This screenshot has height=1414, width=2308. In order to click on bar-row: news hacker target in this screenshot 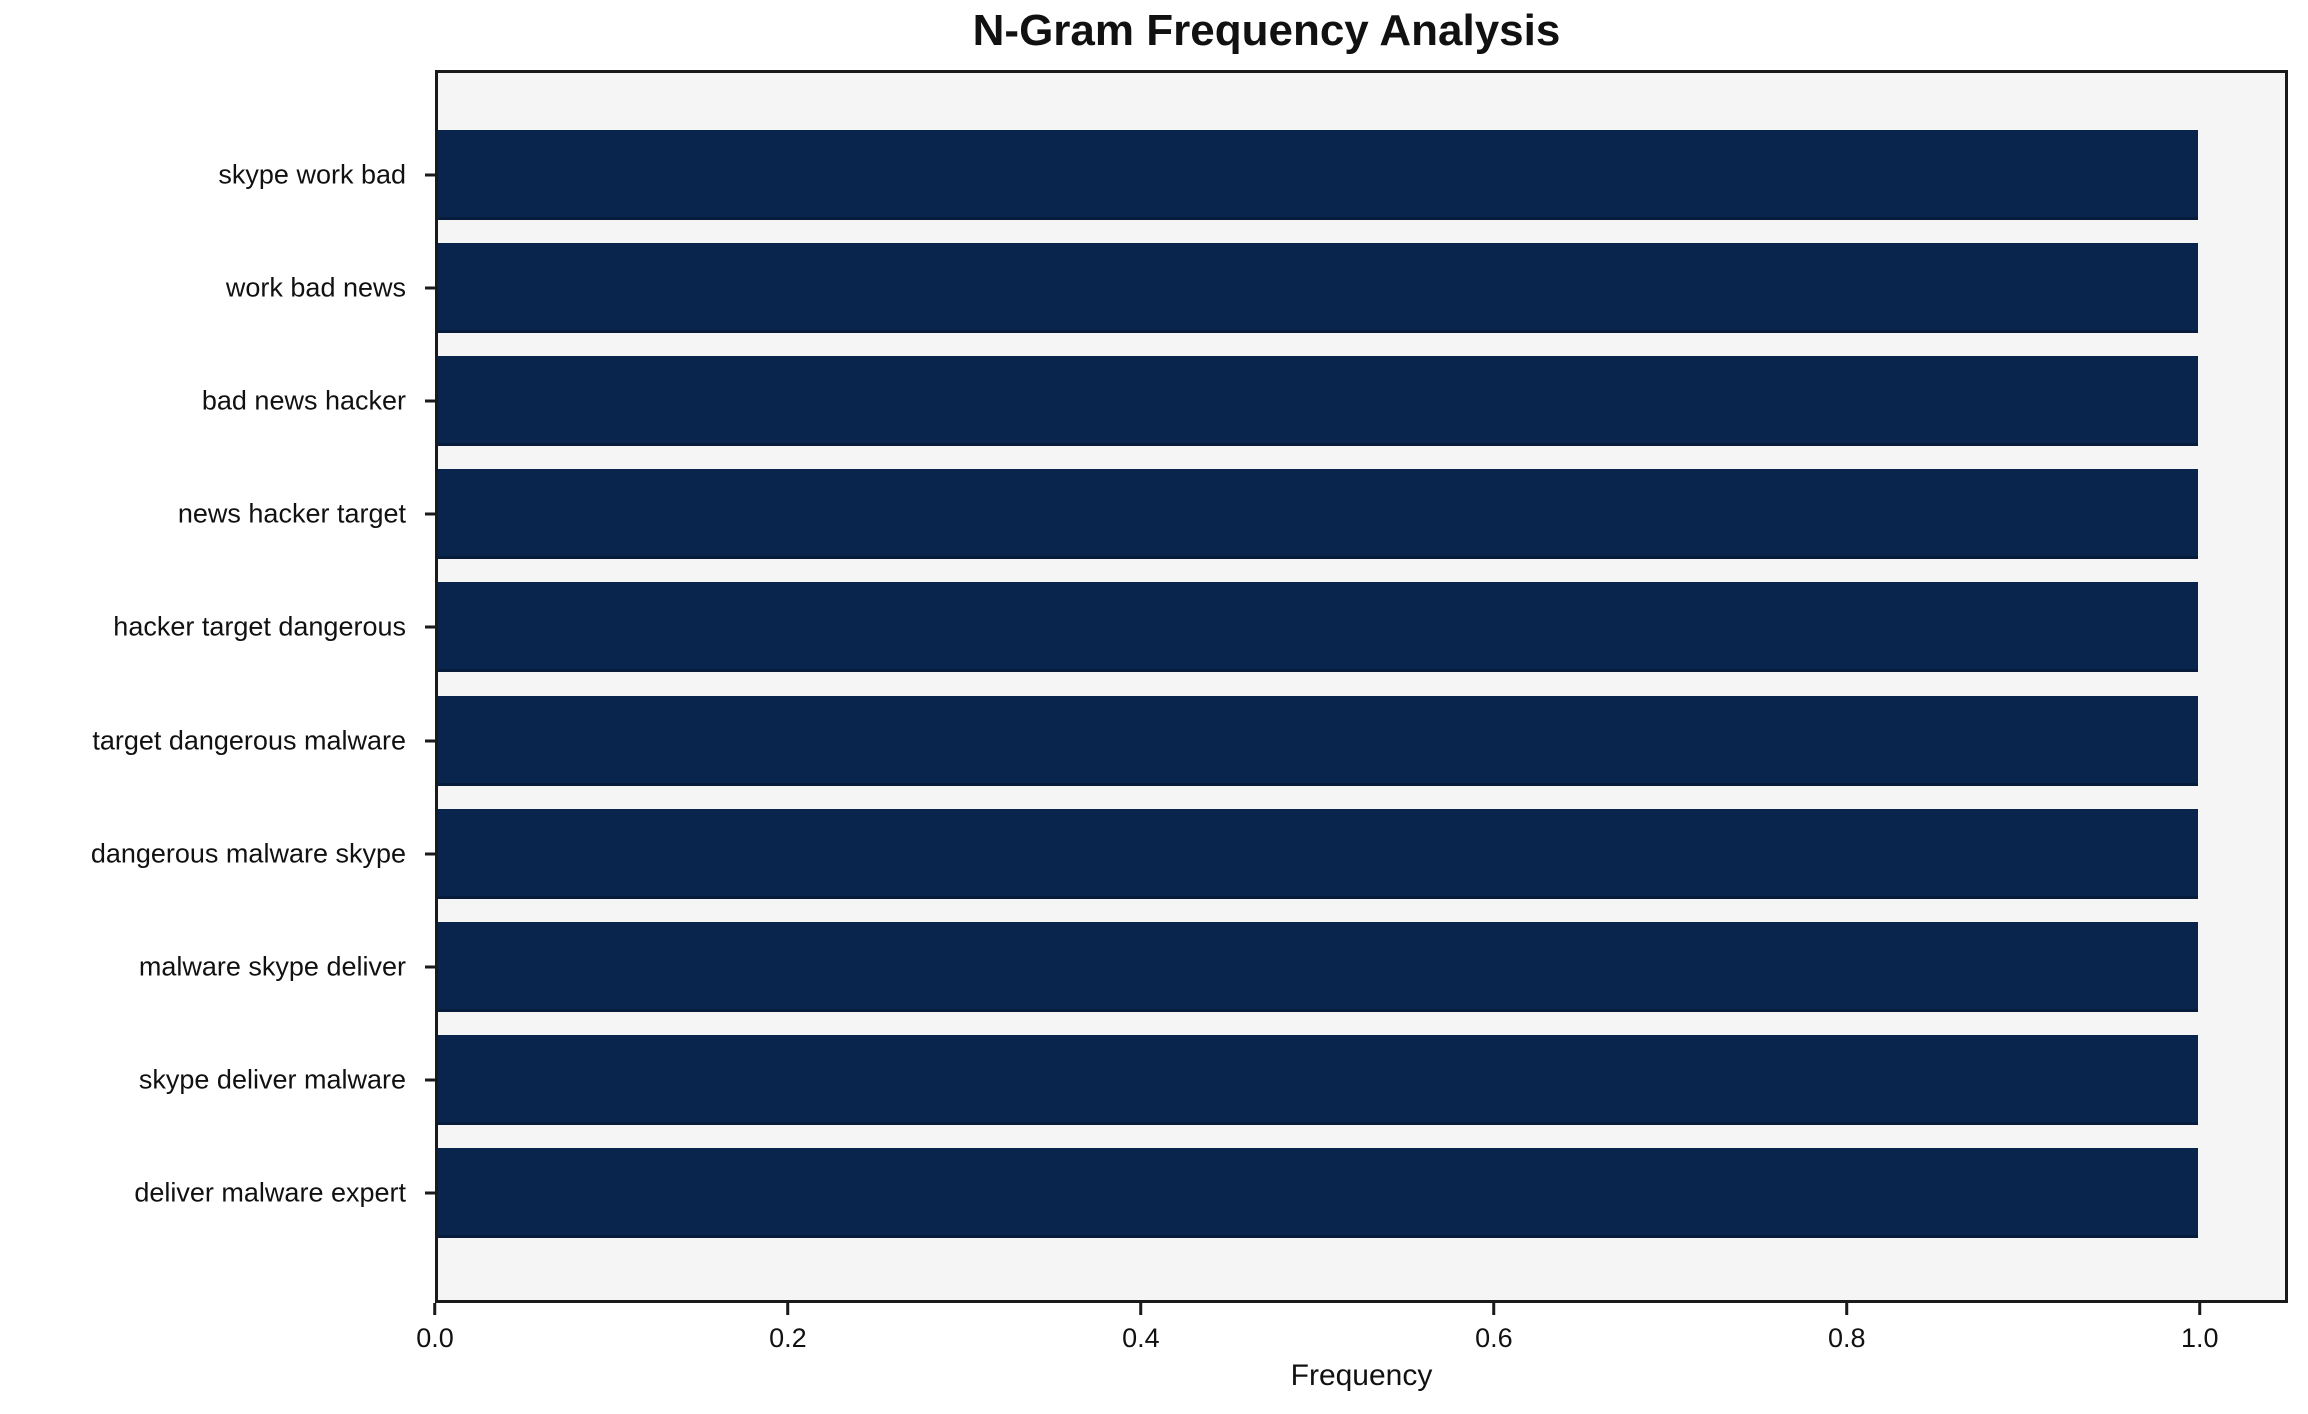, I will do `click(1154, 514)`.